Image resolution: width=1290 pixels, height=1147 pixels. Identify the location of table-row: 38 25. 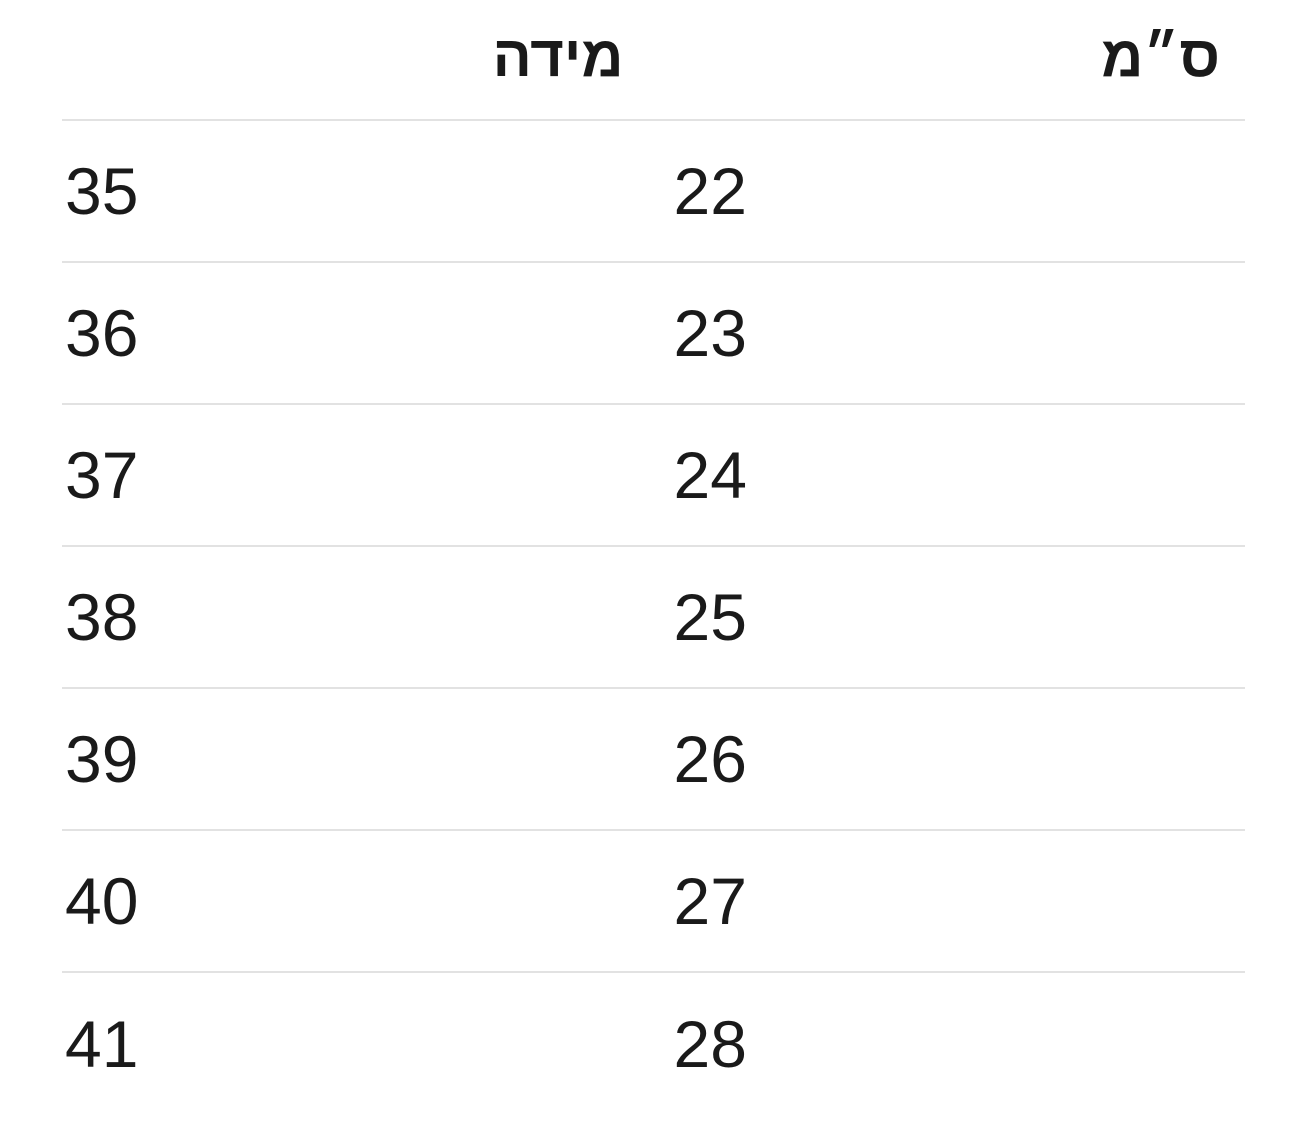
(653, 618).